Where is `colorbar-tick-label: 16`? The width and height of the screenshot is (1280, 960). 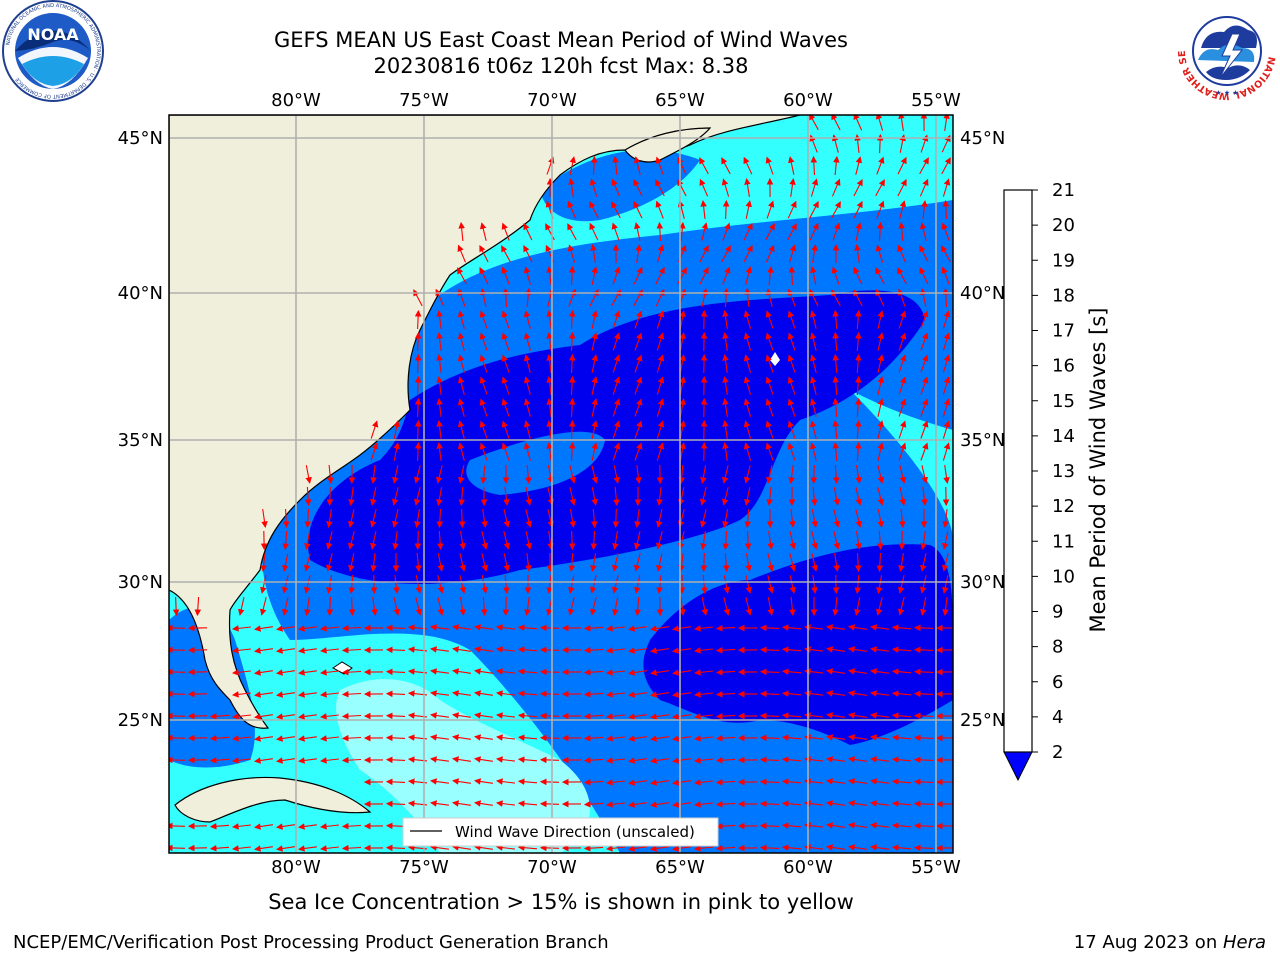 colorbar-tick-label: 16 is located at coordinates (1063, 366).